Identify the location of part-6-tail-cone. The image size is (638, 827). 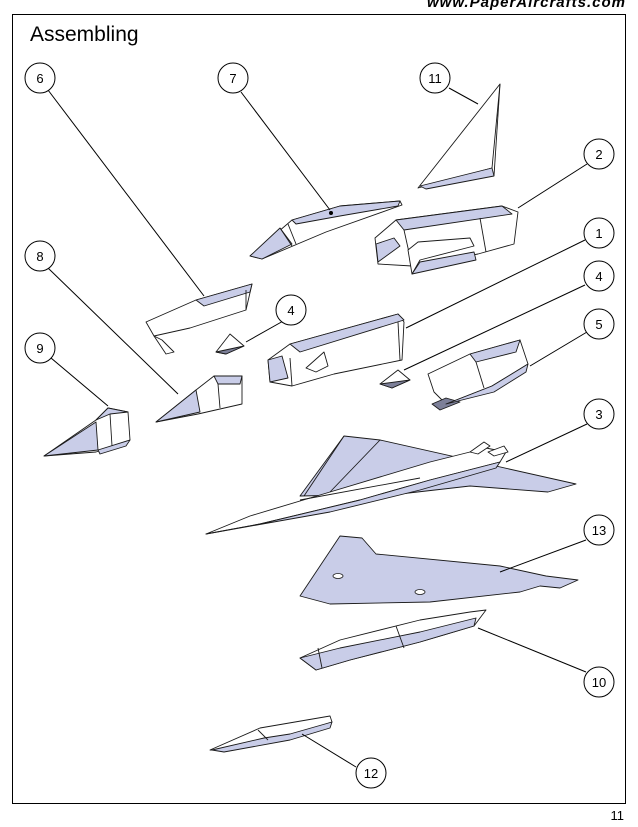
(199, 319).